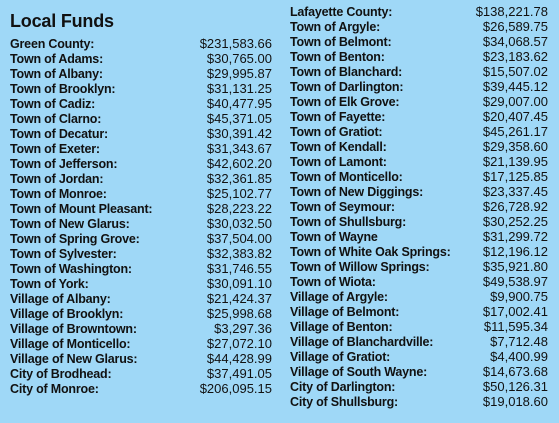 The height and width of the screenshot is (423, 559). Describe the element at coordinates (515, 311) in the screenshot. I see `fund-amount: $17,002.41` at that location.